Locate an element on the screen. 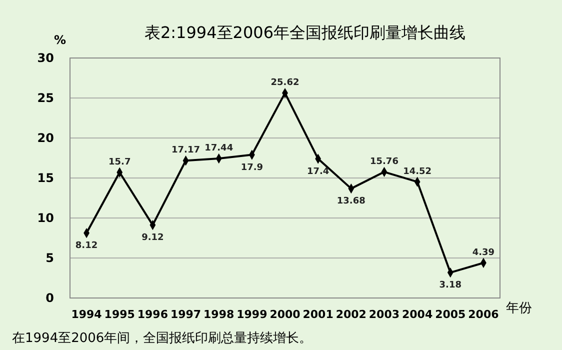  data-label: 15.7 is located at coordinates (119, 162).